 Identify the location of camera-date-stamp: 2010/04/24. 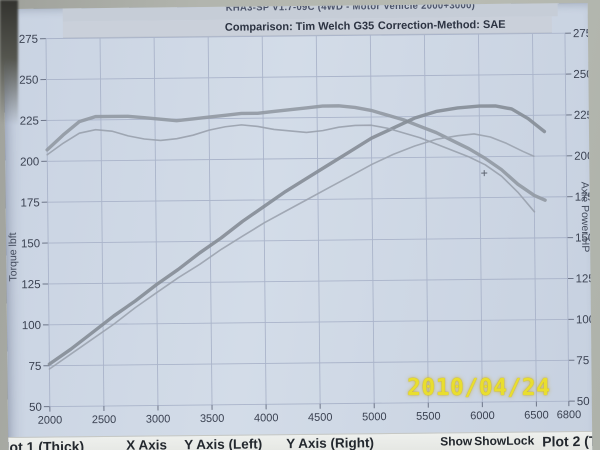
(479, 388).